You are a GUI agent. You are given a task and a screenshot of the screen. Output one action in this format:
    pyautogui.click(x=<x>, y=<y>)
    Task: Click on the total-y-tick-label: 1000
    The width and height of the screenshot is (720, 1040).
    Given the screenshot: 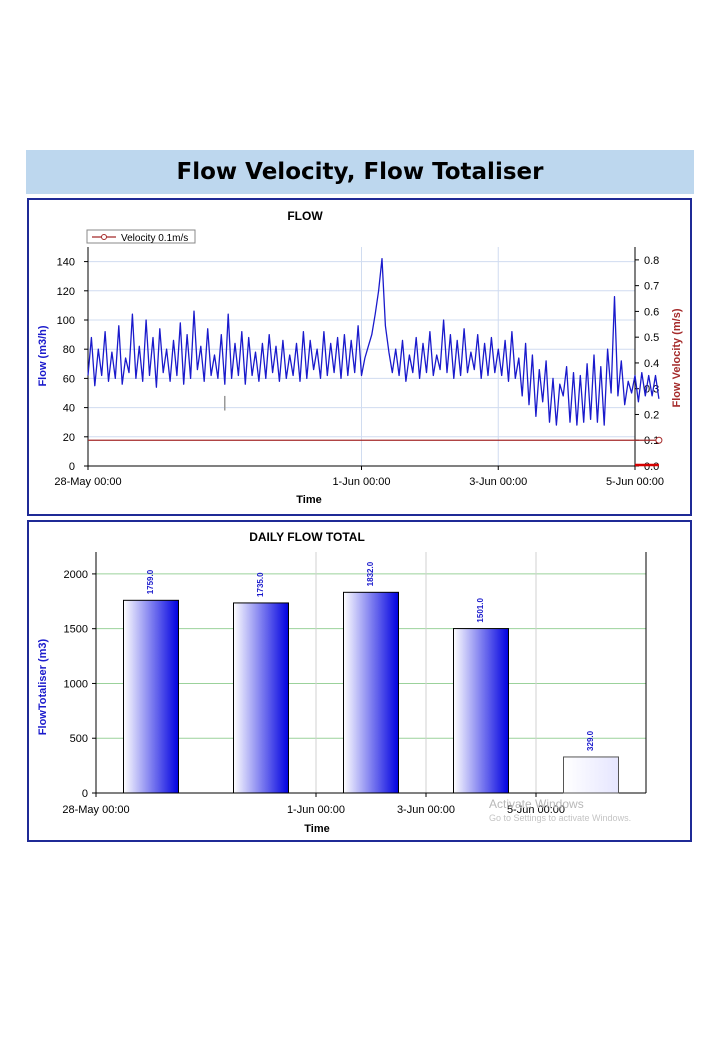 What is the action you would take?
    pyautogui.click(x=76, y=684)
    